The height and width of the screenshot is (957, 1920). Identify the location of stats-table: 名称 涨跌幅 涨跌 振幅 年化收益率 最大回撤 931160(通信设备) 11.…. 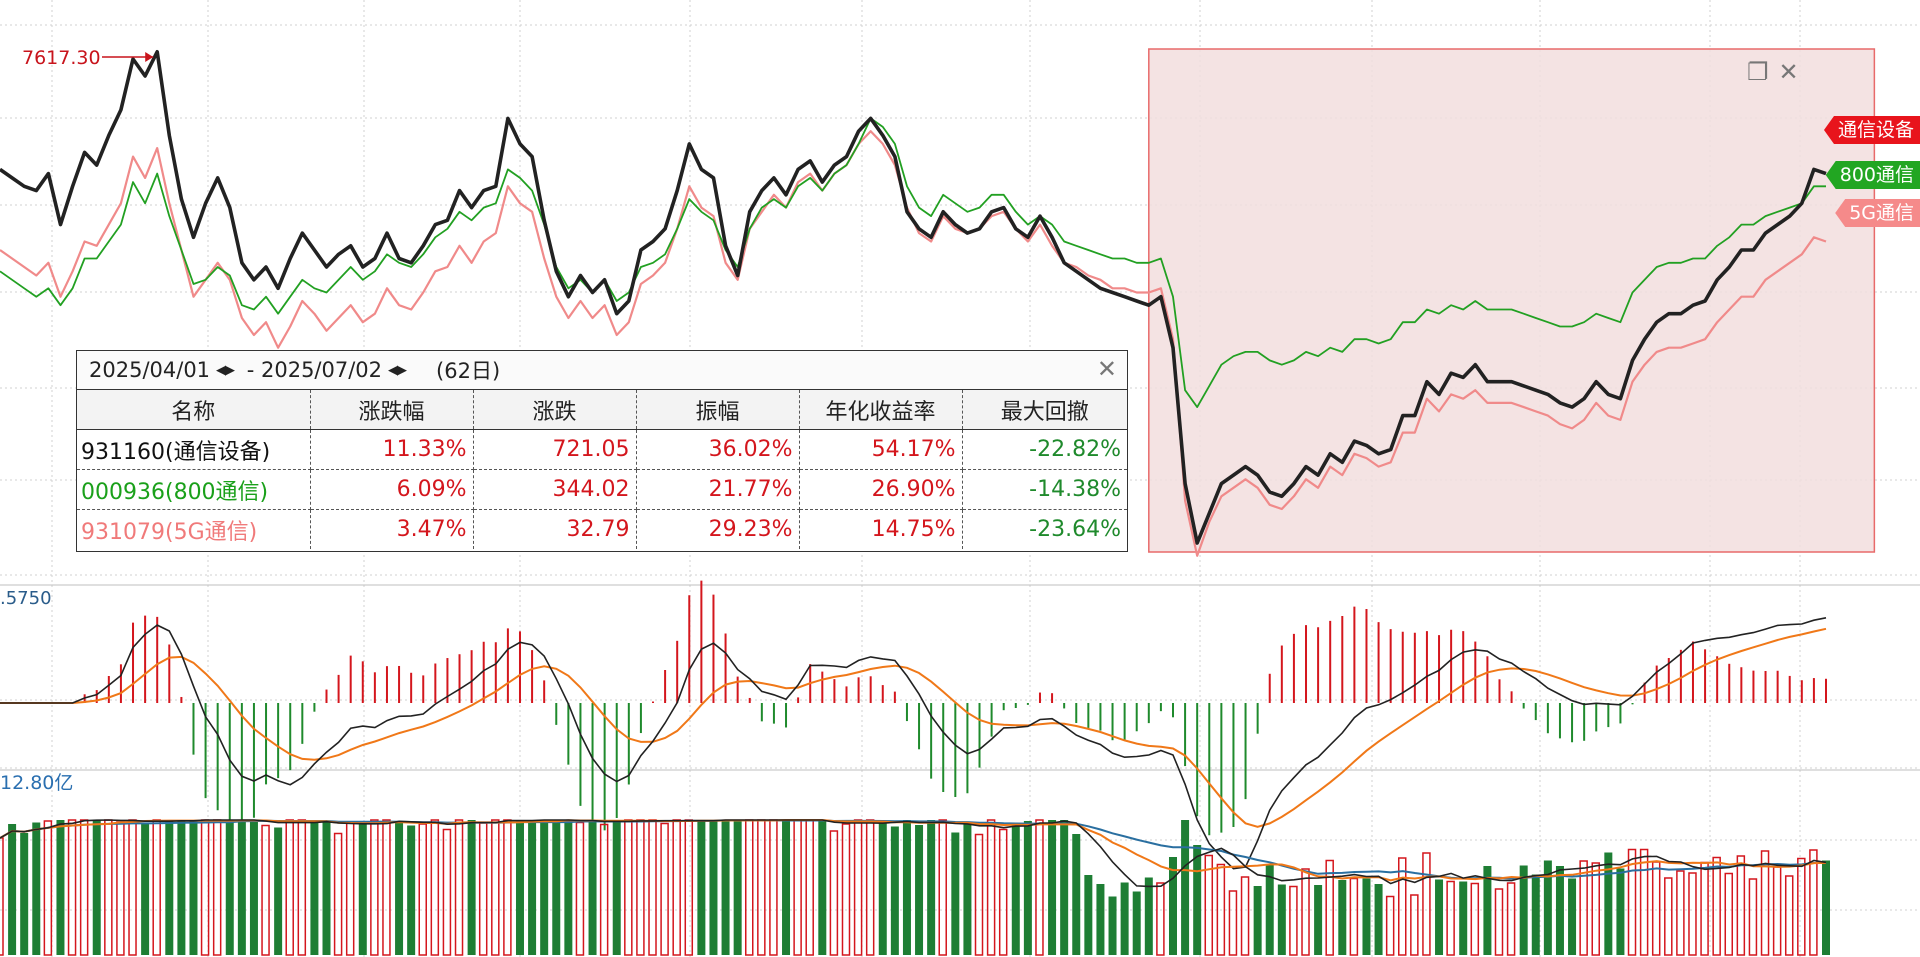
(602, 469).